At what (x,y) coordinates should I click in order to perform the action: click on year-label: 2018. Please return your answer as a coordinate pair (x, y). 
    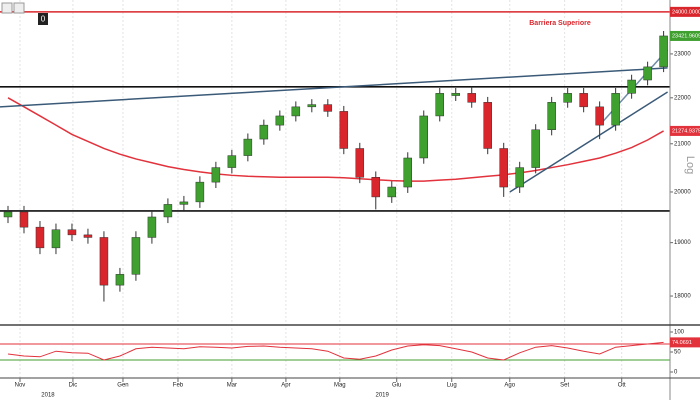
    Looking at the image, I should click on (48, 396).